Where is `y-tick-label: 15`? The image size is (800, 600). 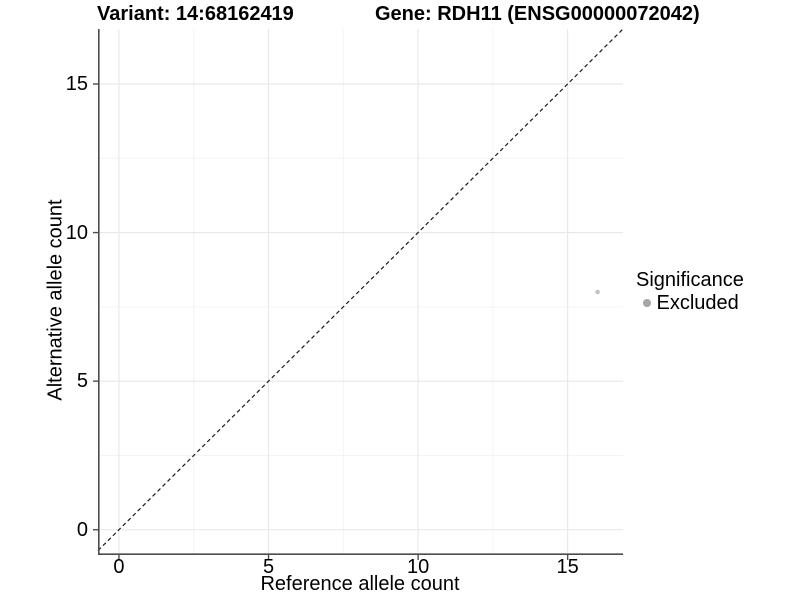 y-tick-label: 15 is located at coordinates (76, 83).